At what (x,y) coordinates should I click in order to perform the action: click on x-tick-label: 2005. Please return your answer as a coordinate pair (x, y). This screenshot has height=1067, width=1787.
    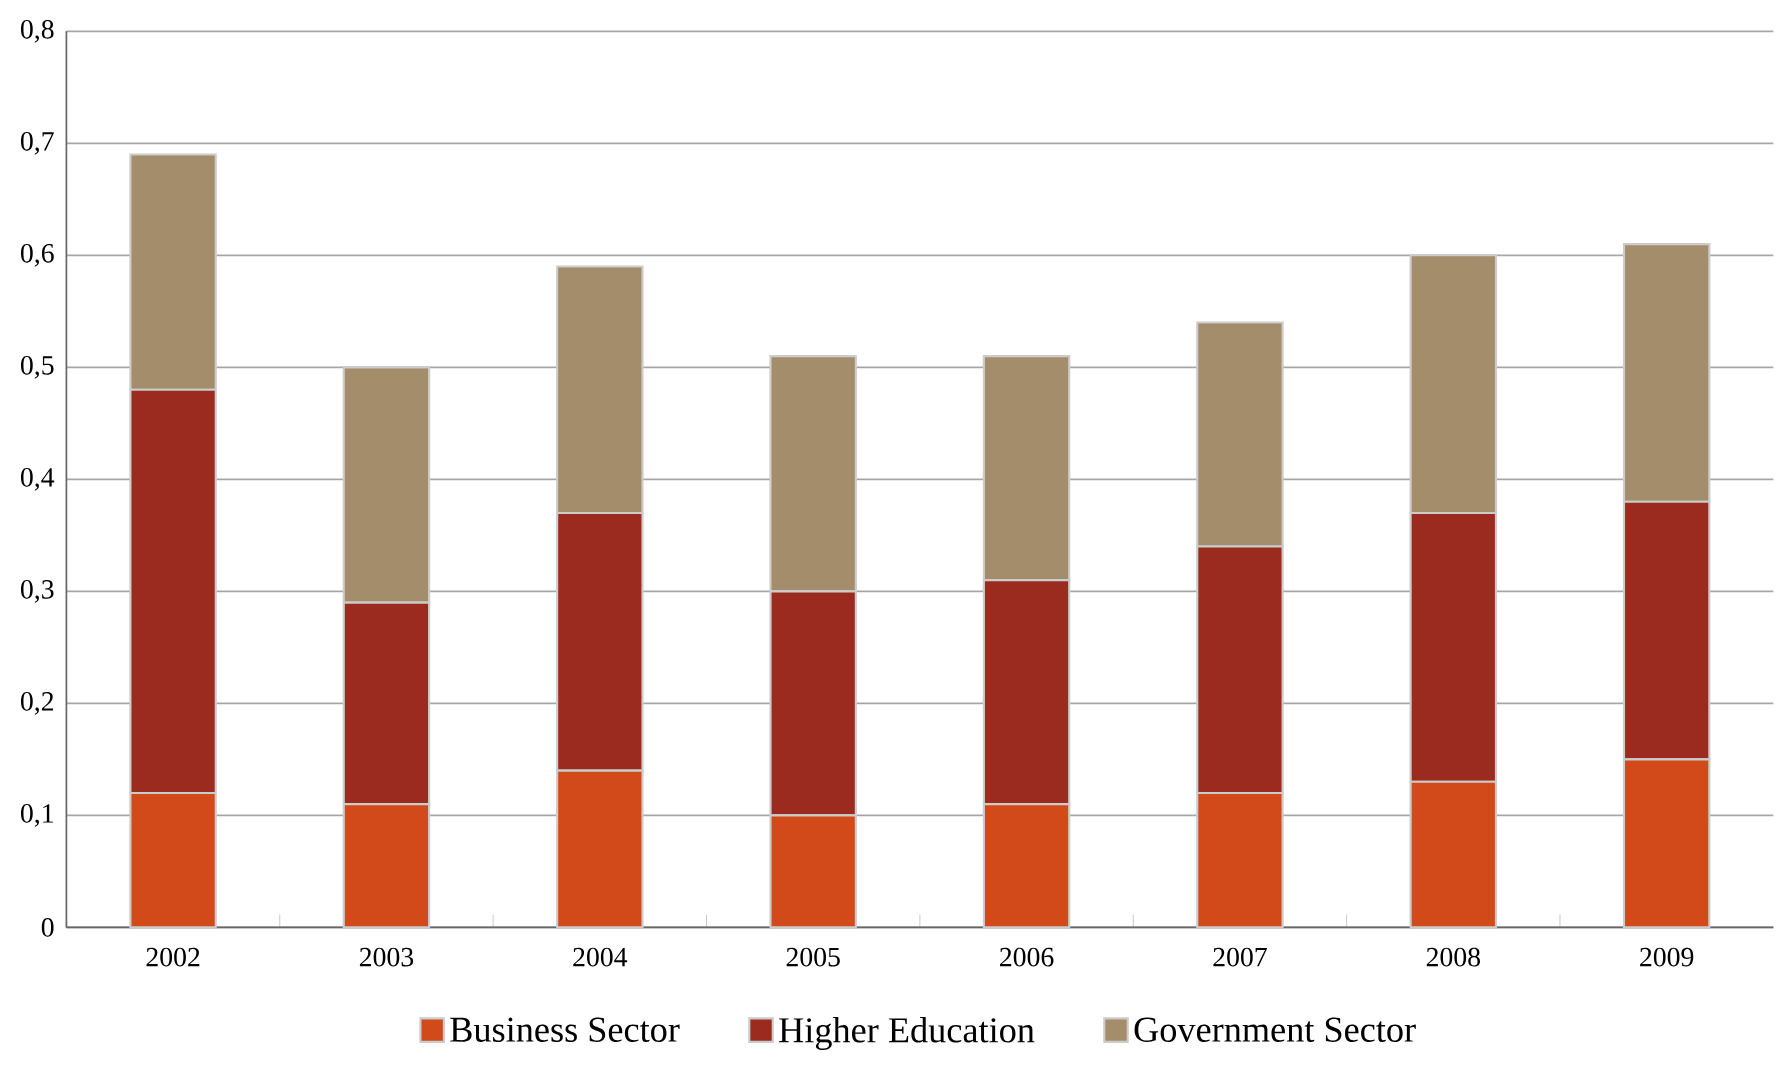
    Looking at the image, I should click on (813, 957).